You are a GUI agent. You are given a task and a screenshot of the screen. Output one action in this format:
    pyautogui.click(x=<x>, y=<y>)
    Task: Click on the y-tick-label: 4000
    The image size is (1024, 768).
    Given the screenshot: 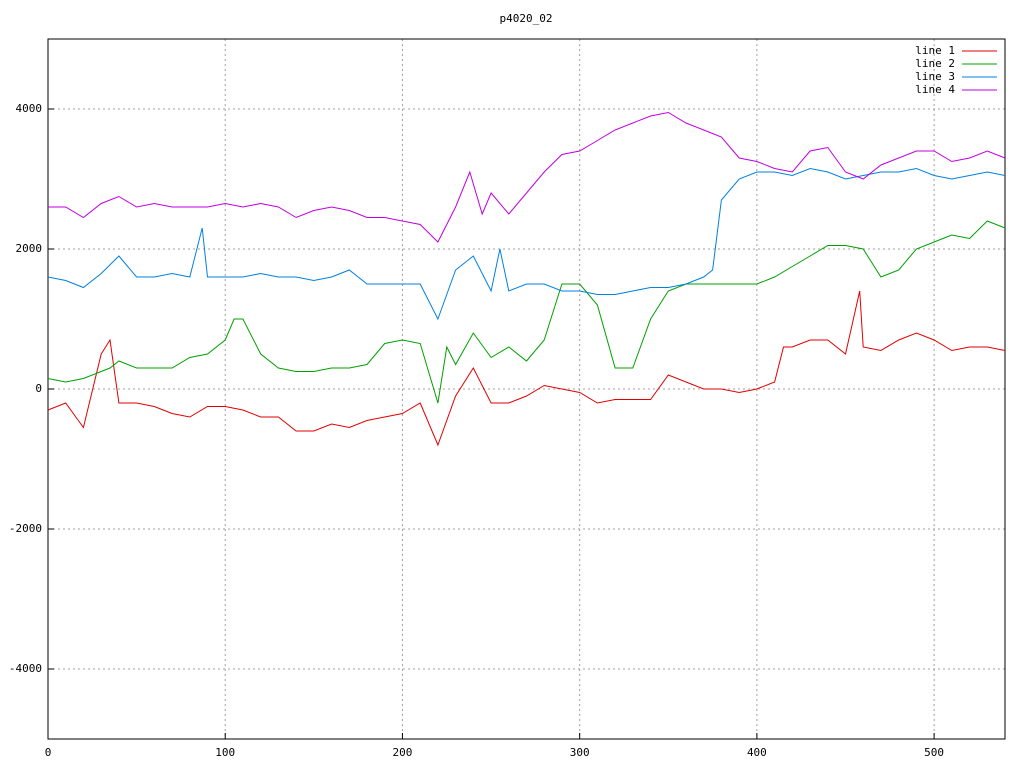 What is the action you would take?
    pyautogui.click(x=29, y=108)
    